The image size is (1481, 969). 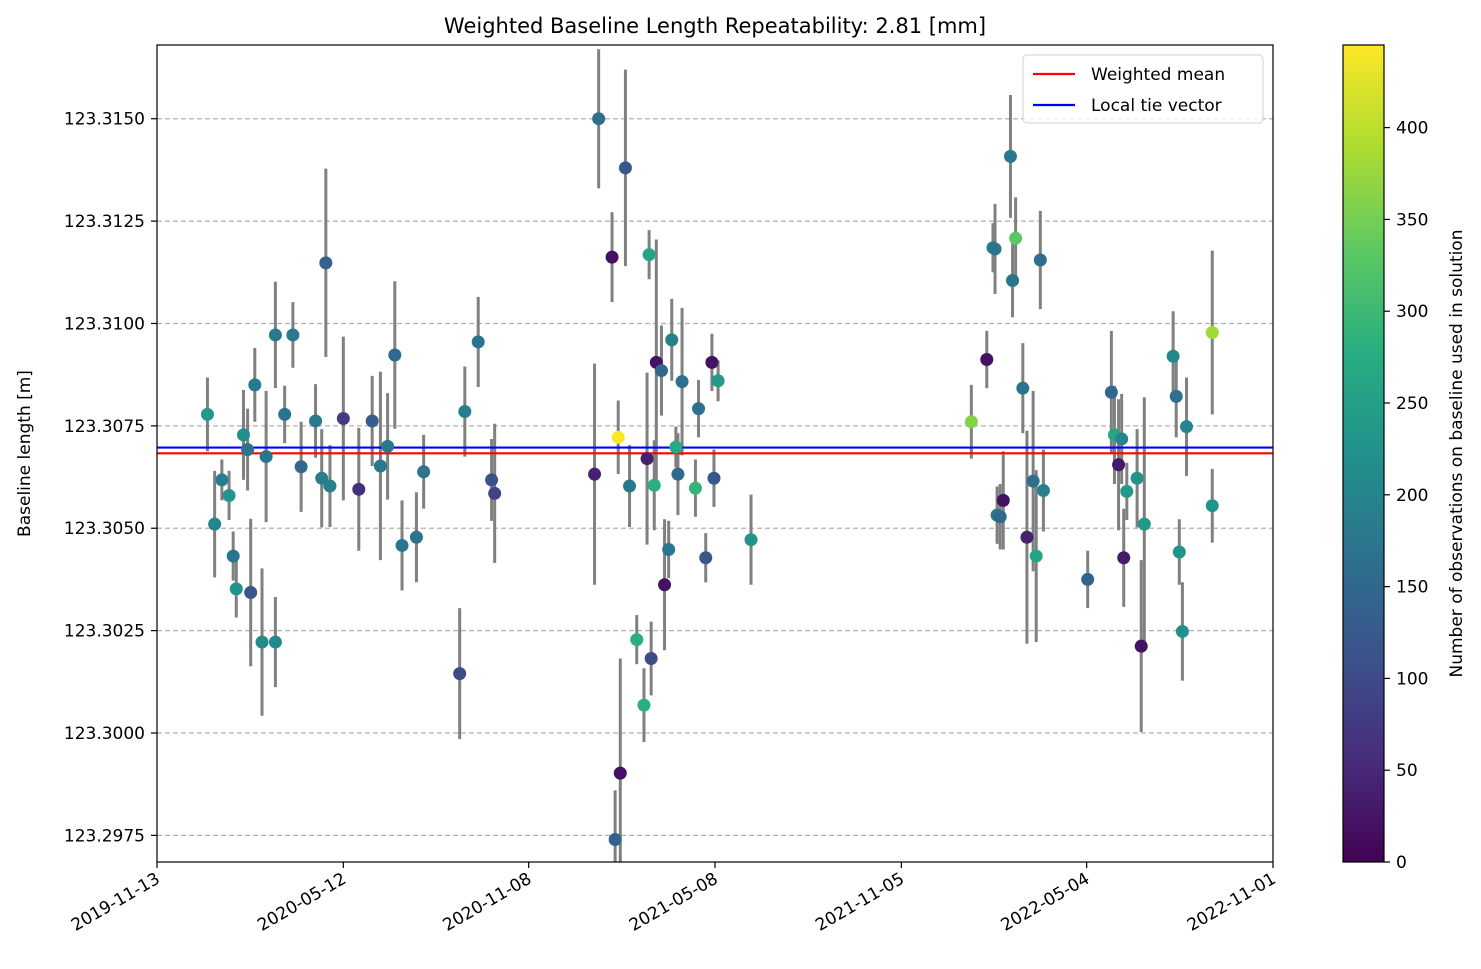 I want to click on colorbar-tick-label: 0, so click(x=1401, y=863).